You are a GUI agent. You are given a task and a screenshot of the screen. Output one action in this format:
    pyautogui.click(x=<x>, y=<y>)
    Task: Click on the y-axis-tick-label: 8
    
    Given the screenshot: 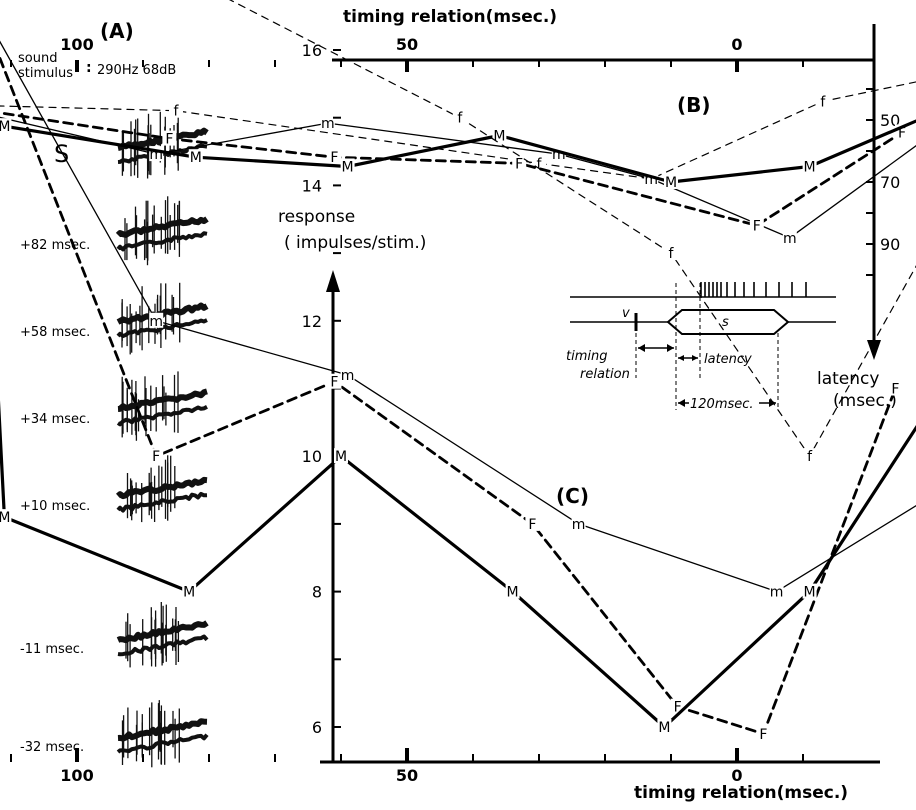 What is the action you would take?
    pyautogui.click(x=317, y=592)
    